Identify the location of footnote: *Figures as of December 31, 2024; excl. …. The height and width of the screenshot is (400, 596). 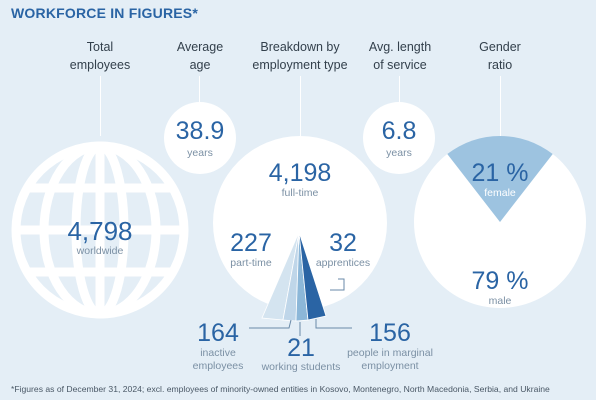
(280, 389).